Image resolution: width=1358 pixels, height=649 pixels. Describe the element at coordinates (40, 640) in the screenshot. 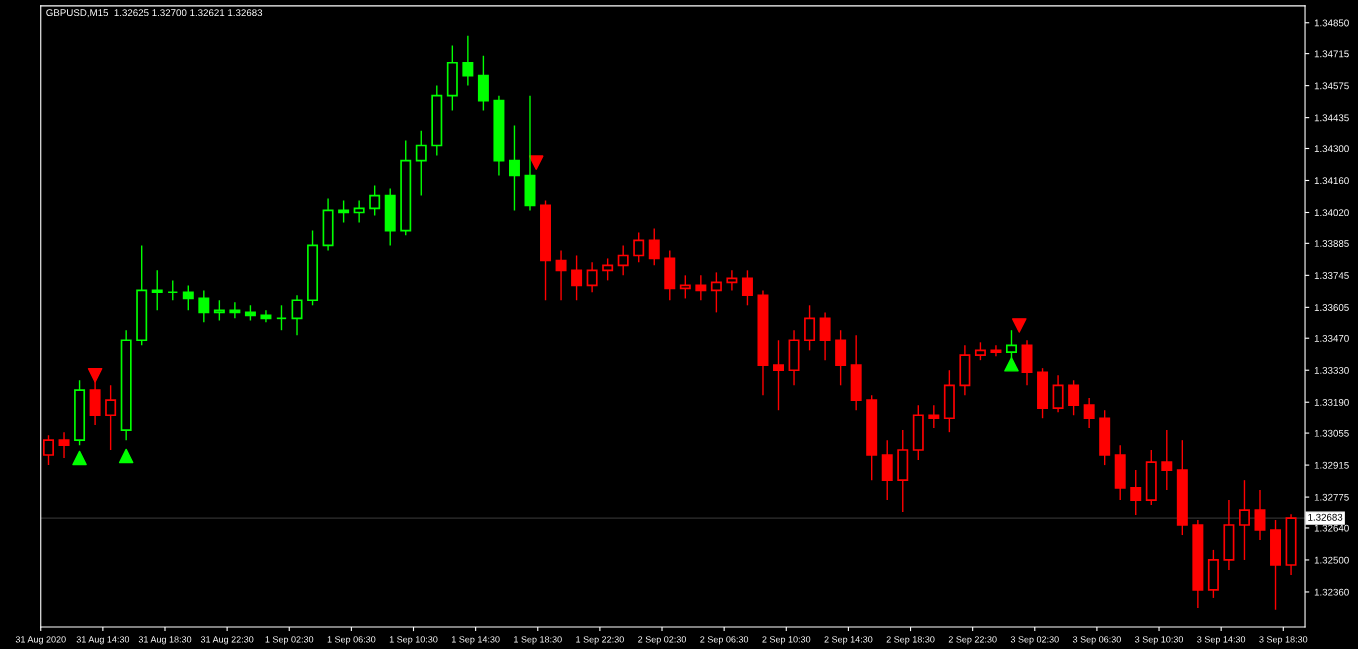

I see `x-tick-label: 31 Aug 2020` at that location.